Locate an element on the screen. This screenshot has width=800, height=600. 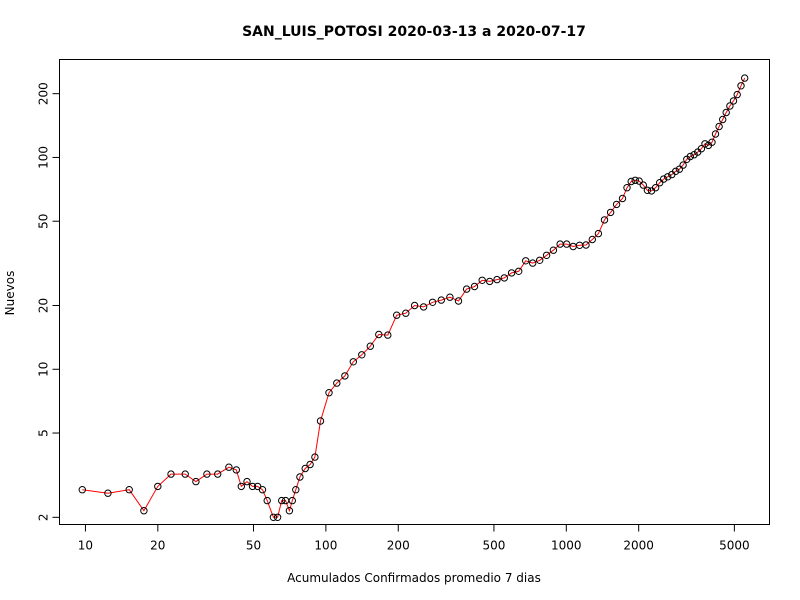
chart-title: SAN_LUIS_POTOSI 2020-03-13 a 2020-07-17 is located at coordinates (414, 32).